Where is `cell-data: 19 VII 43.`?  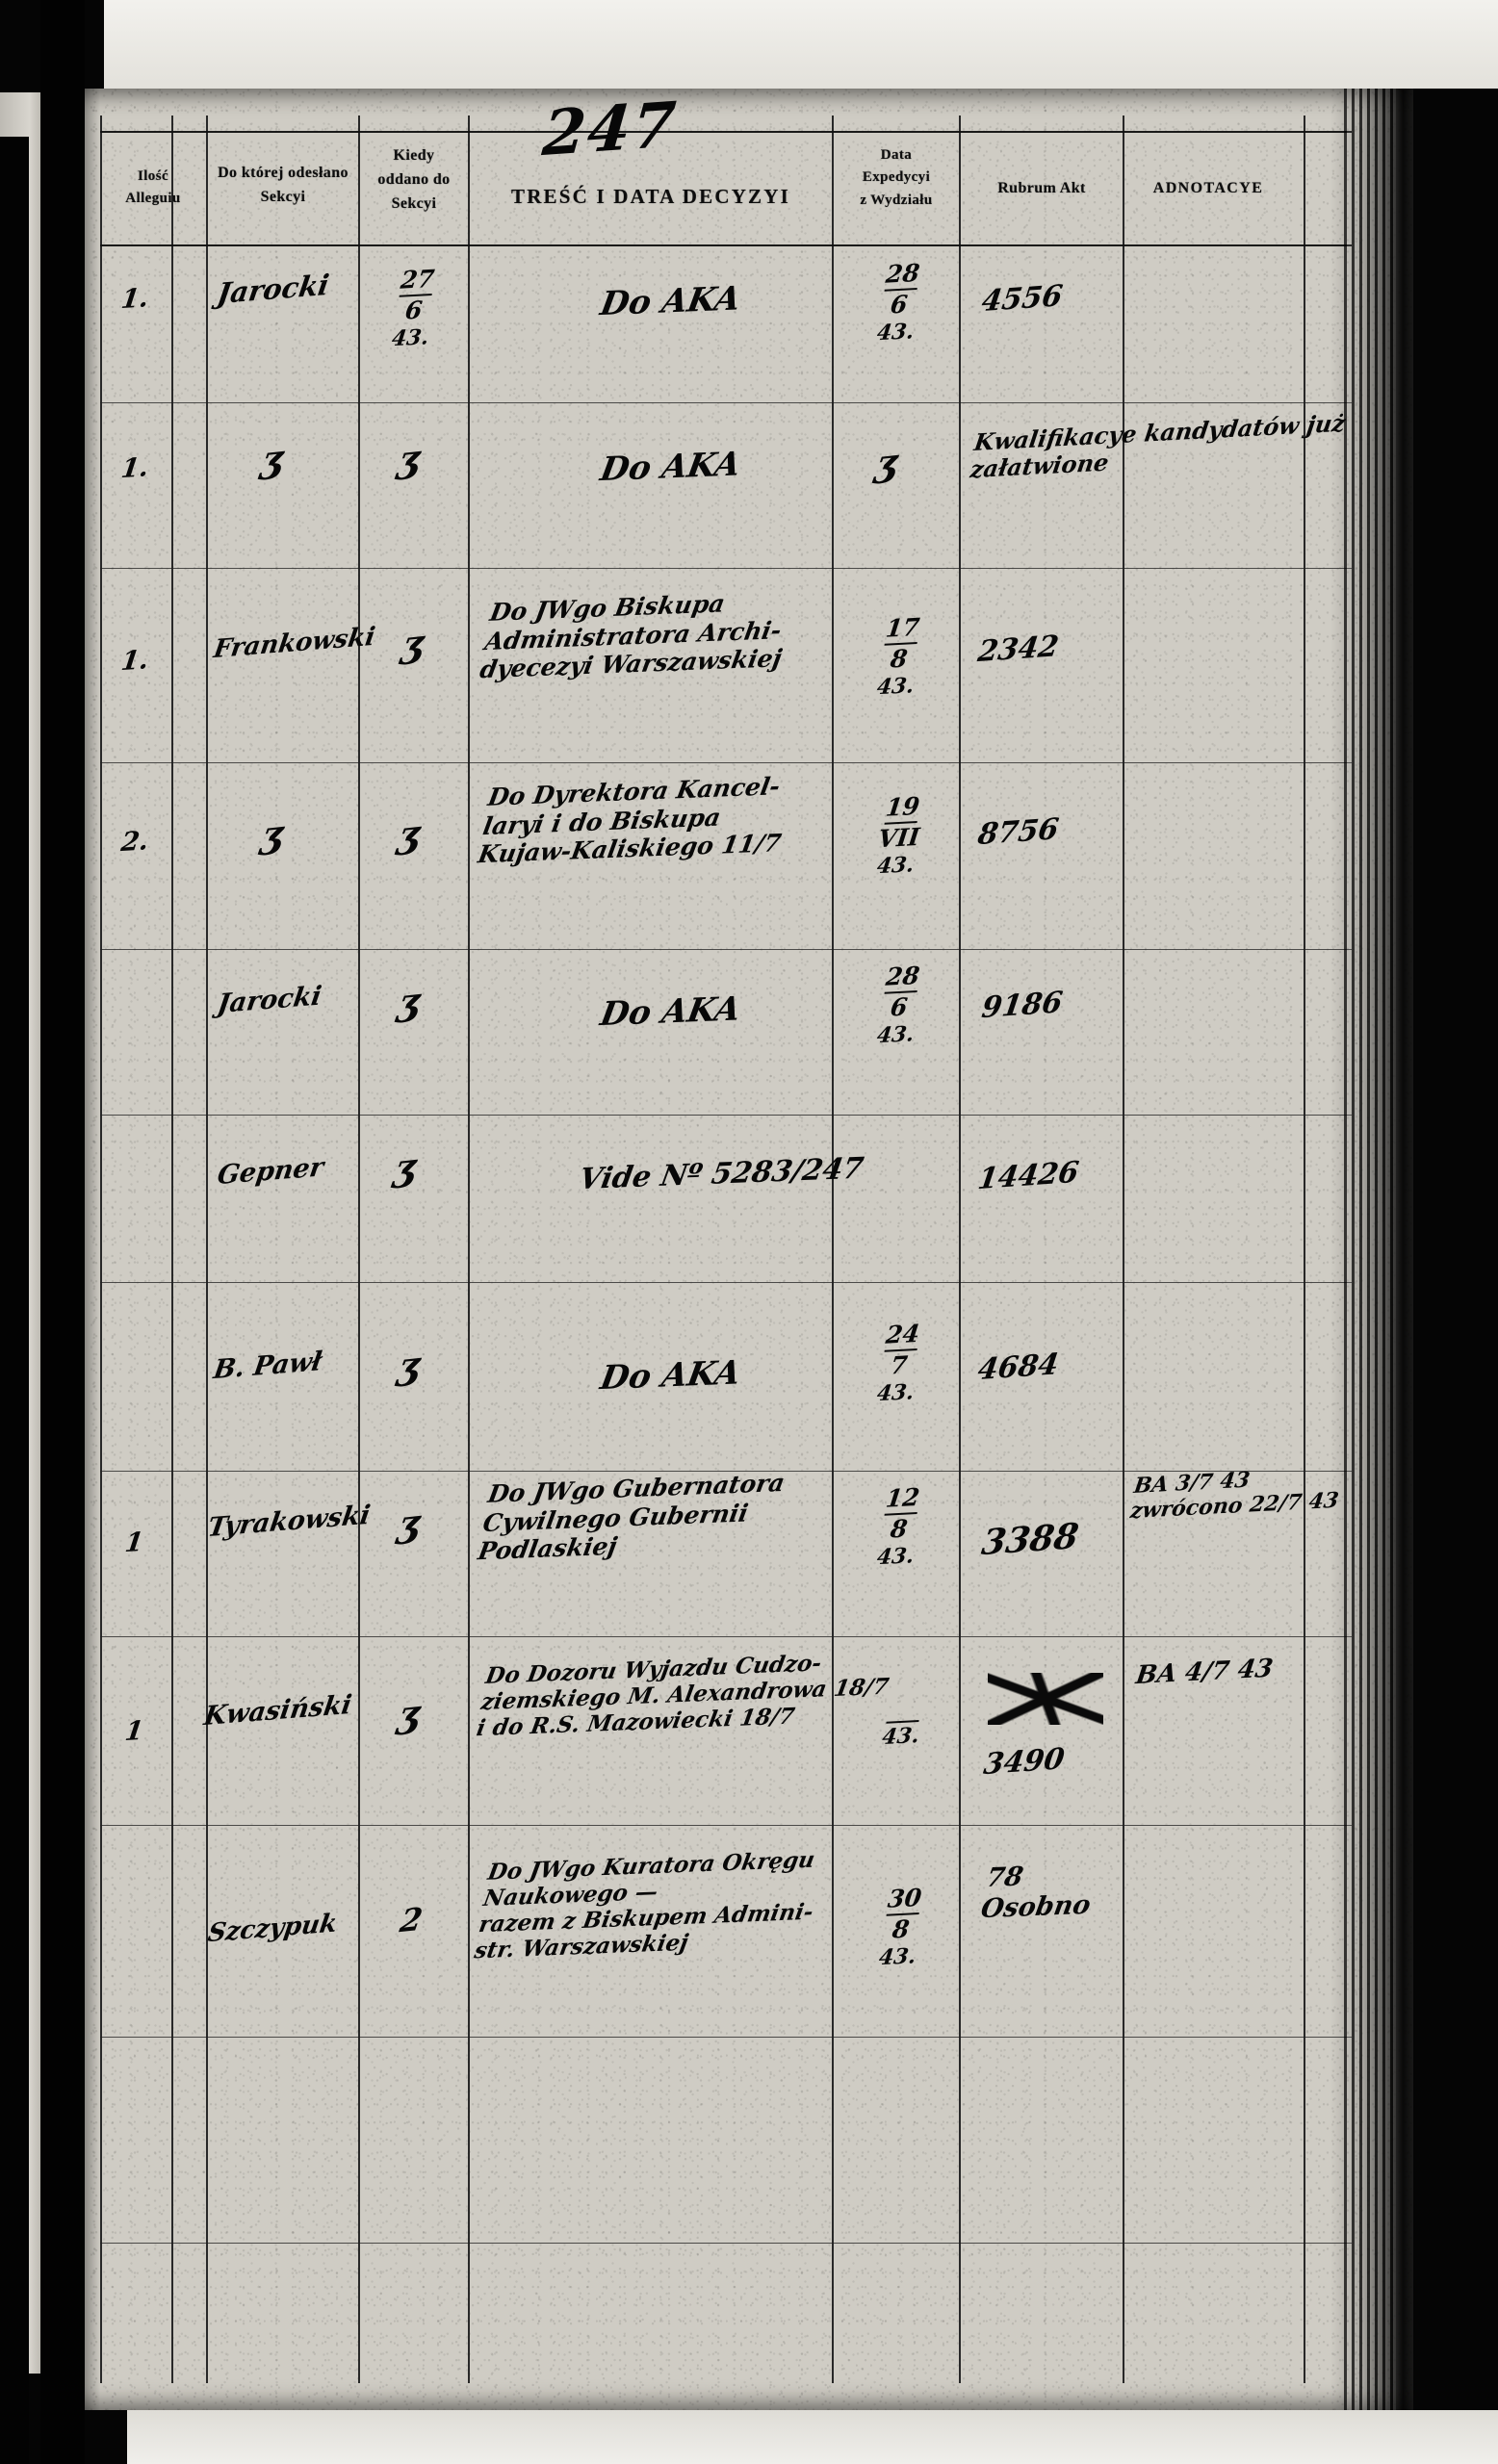
cell-data: 19 VII 43. is located at coordinates (898, 835).